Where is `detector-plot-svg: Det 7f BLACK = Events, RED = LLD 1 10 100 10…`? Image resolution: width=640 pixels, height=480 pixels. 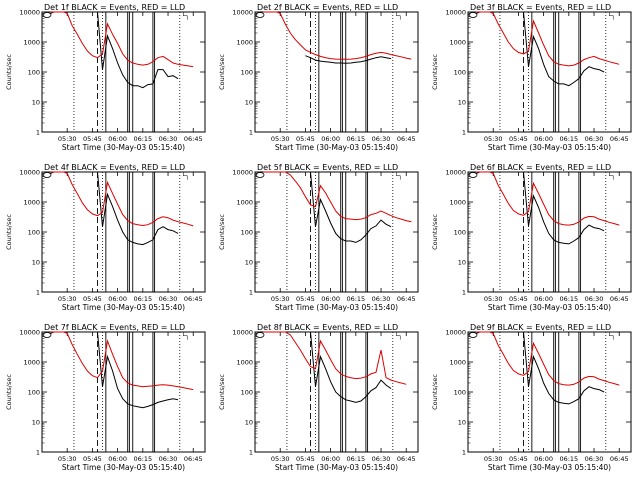 detector-plot-svg: Det 7f BLACK = Events, RED = LLD 1 10 100 10… is located at coordinates (105, 397).